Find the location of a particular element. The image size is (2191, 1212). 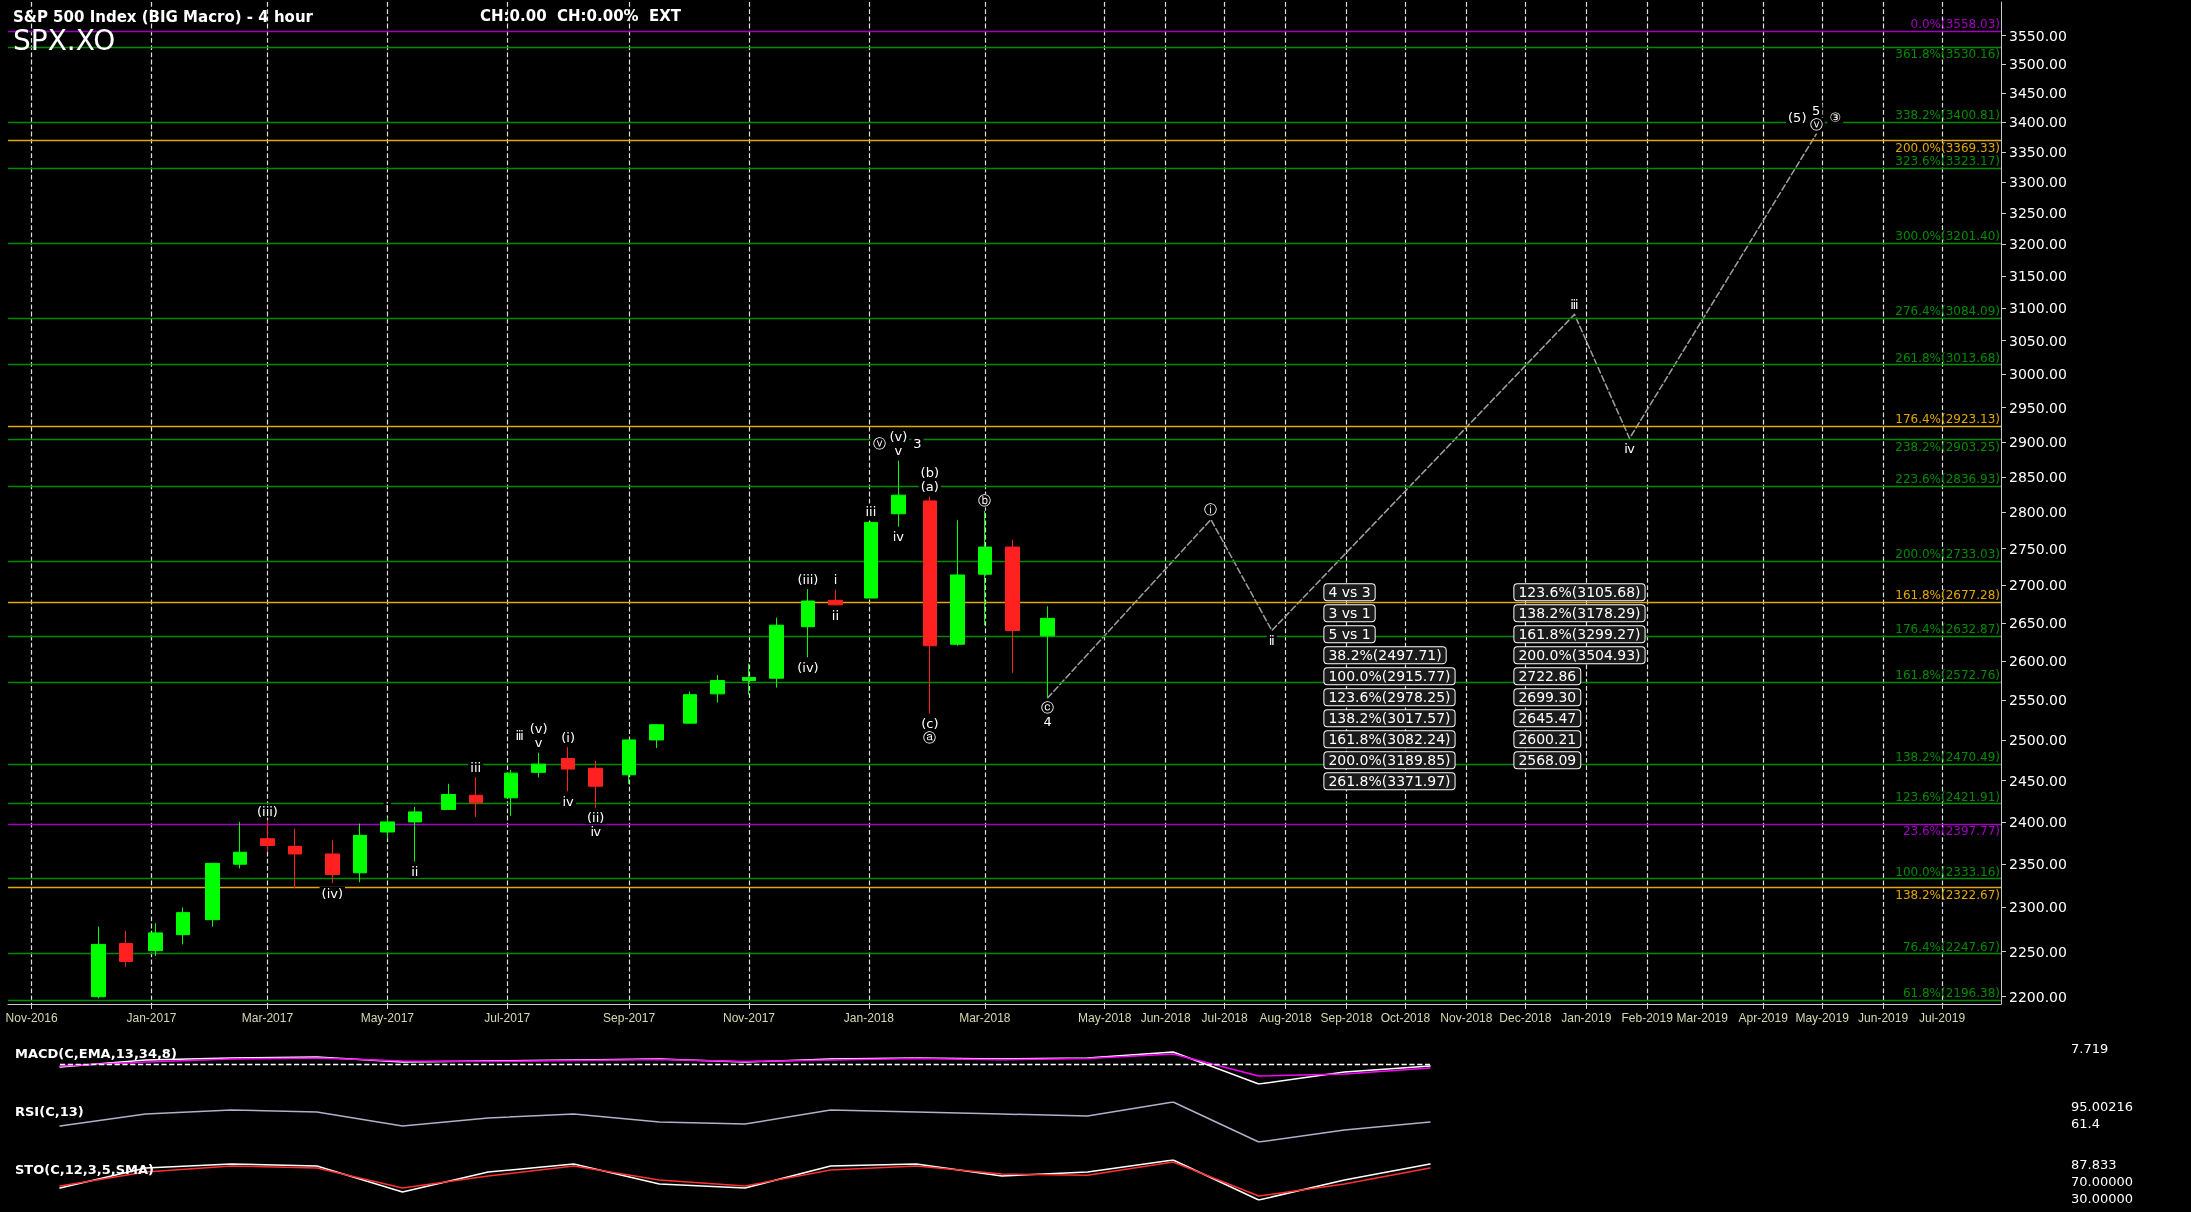

ref-line-label: 61.8%(2196.38) is located at coordinates (1951, 992).